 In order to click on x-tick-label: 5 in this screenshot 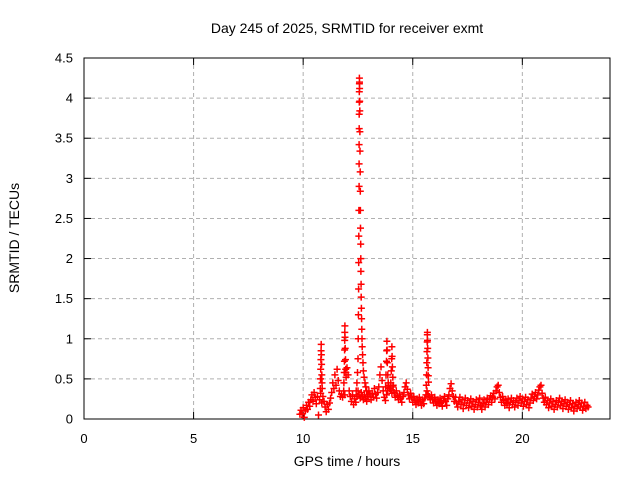, I will do `click(193, 438)`.